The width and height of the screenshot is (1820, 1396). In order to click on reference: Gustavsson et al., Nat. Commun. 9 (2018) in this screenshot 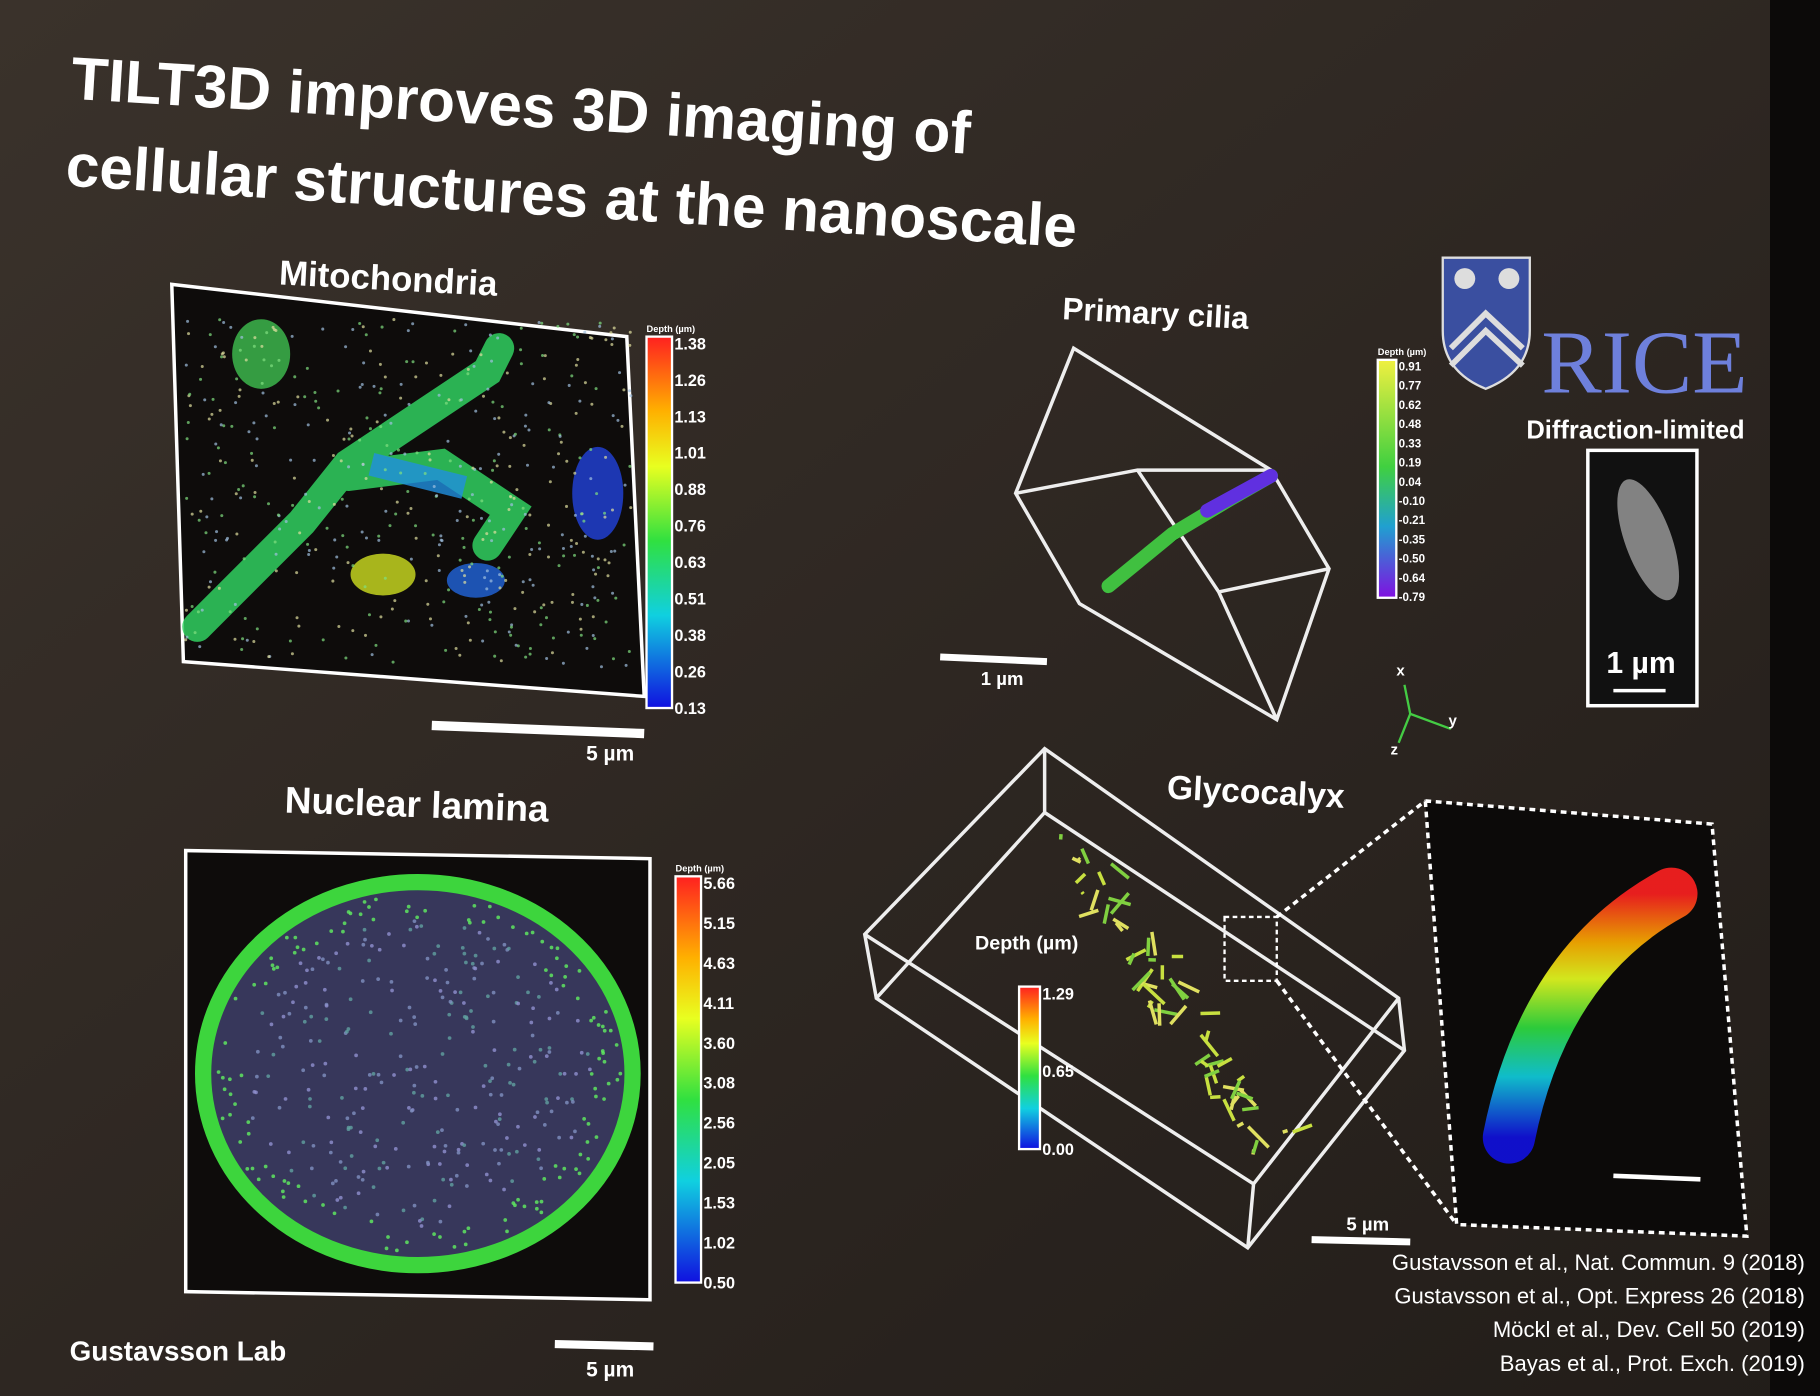, I will do `click(1598, 1262)`.